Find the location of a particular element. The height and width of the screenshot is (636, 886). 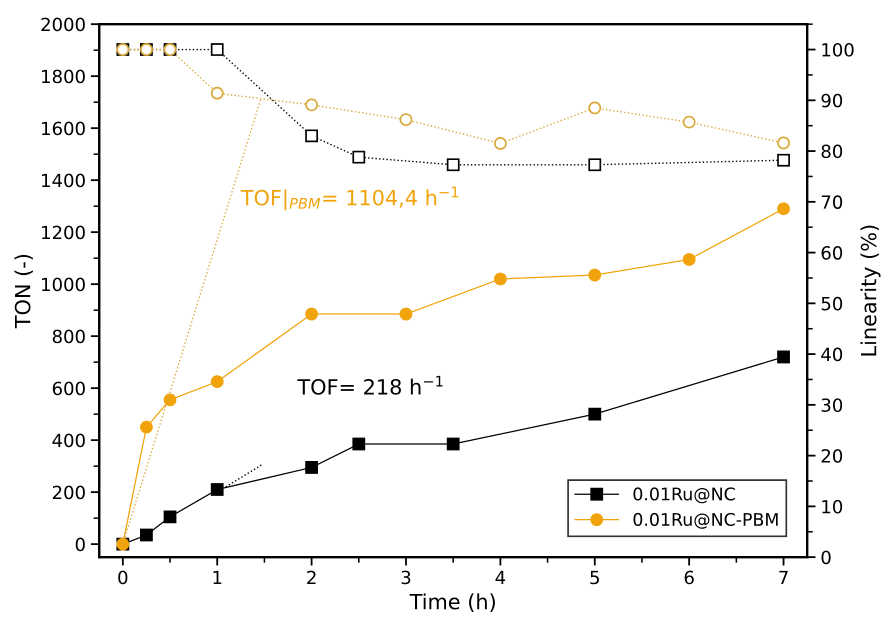

y-tick-label: 400 is located at coordinates (68, 441).